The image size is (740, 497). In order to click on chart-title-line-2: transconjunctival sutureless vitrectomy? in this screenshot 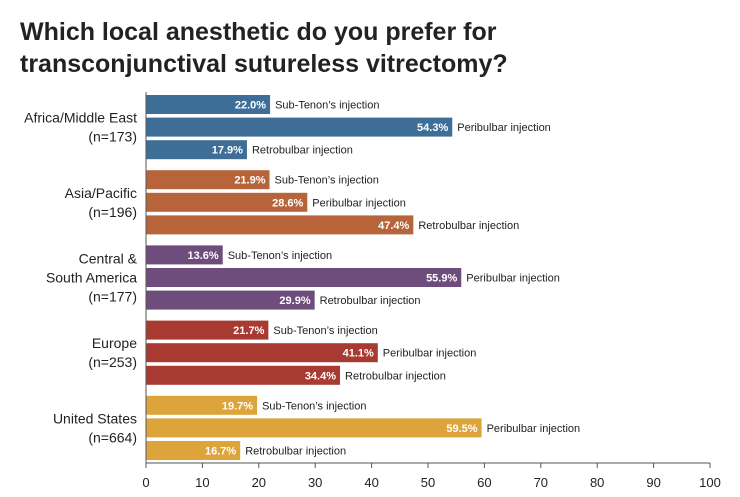, I will do `click(264, 64)`.